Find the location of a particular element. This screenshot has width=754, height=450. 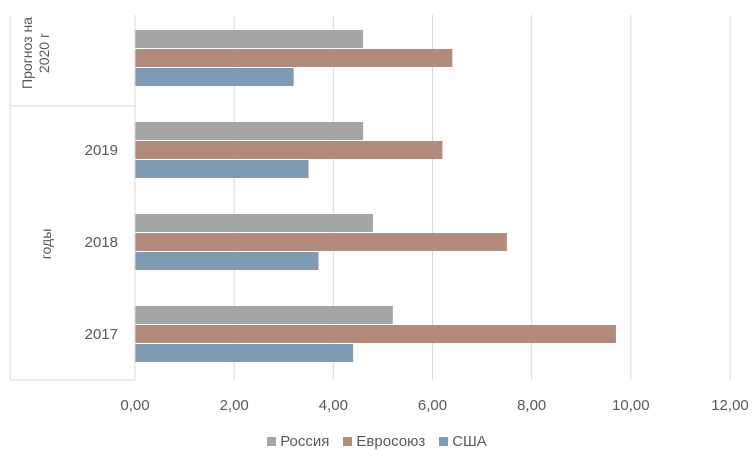

axes is located at coordinates (72, 198).